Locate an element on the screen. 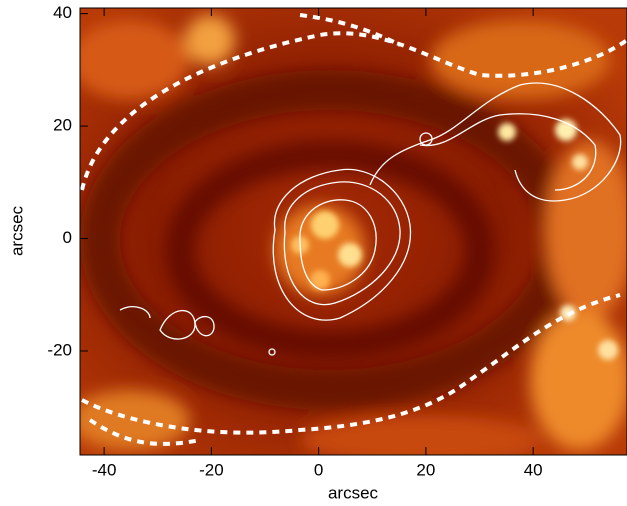 The image size is (627, 506). x-tick-label: -20 is located at coordinates (211, 469).